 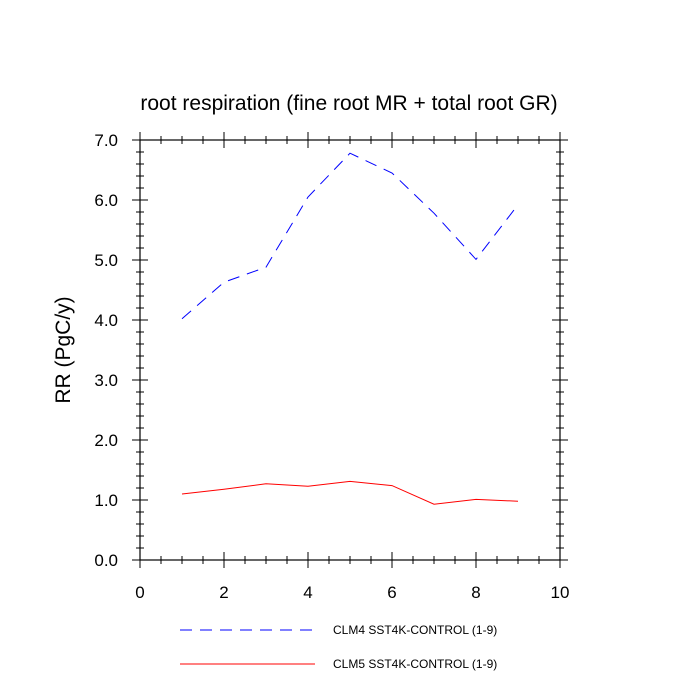 What do you see at coordinates (106, 140) in the screenshot?
I see `y-tick-label: 7.0` at bounding box center [106, 140].